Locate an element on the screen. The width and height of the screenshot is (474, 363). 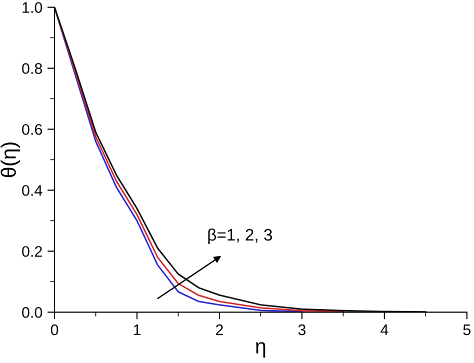
y-tick-label: 0.0 is located at coordinates (32, 312).